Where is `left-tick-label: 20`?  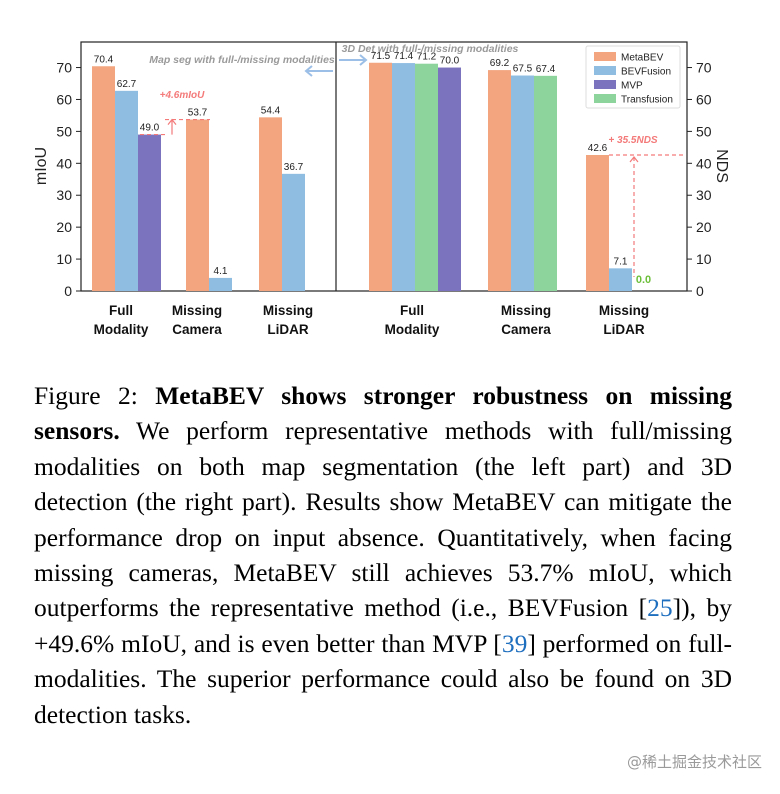
left-tick-label: 20 is located at coordinates (64, 227).